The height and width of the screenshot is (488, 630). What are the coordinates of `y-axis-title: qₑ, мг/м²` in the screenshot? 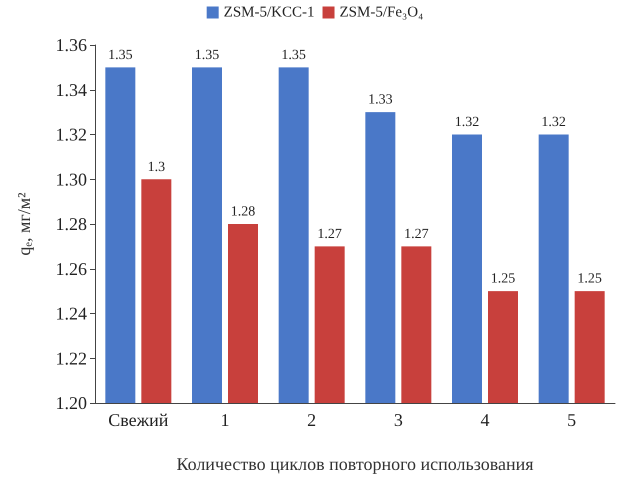 It's located at (24, 224).